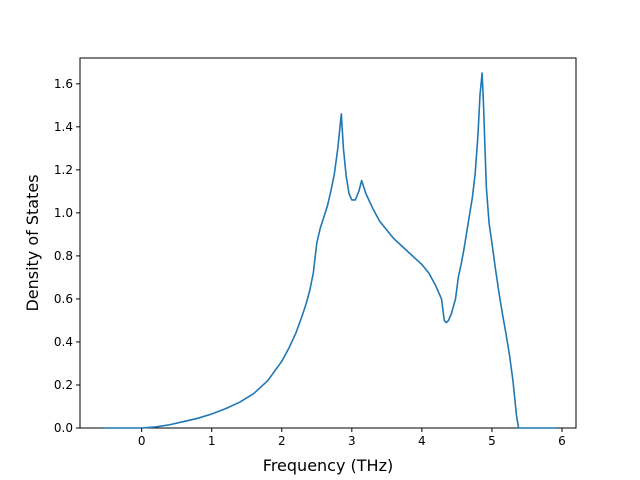 This screenshot has width=640, height=480. Describe the element at coordinates (32, 242) in the screenshot. I see `y-axis-label: Density of States` at that location.